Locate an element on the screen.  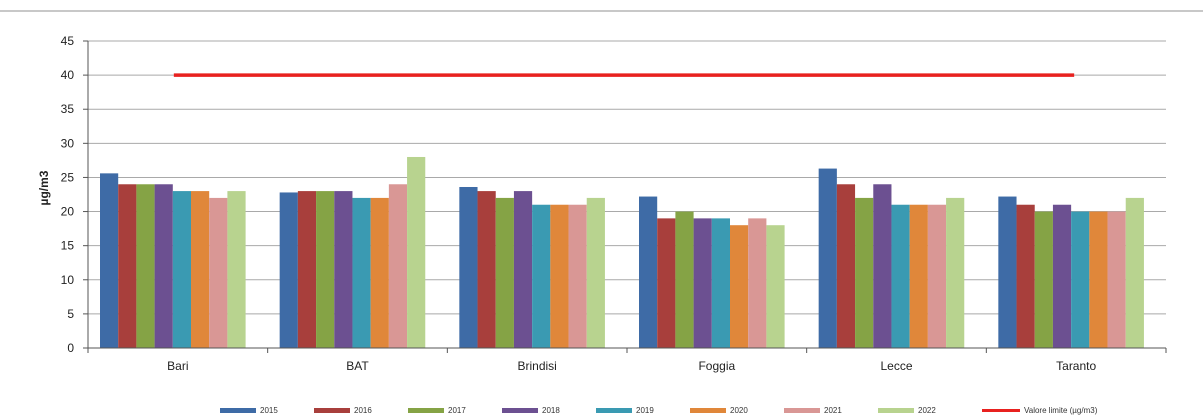
legend-label: Valore limite (µg/m3) is located at coordinates (1061, 410).